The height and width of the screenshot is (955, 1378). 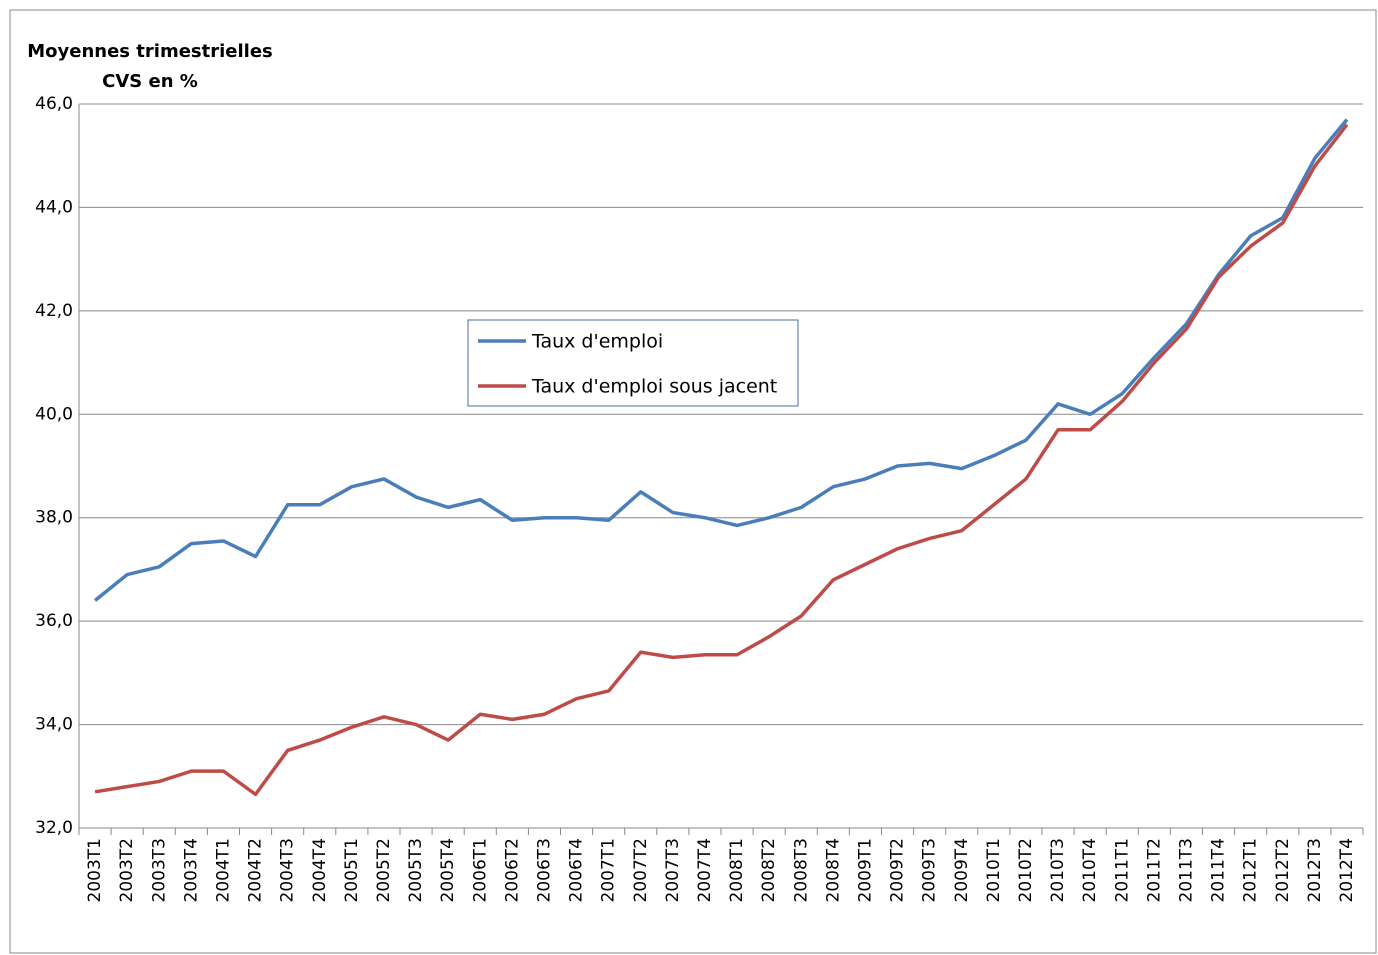 I want to click on x-tick-label: 2007T4, so click(x=705, y=870).